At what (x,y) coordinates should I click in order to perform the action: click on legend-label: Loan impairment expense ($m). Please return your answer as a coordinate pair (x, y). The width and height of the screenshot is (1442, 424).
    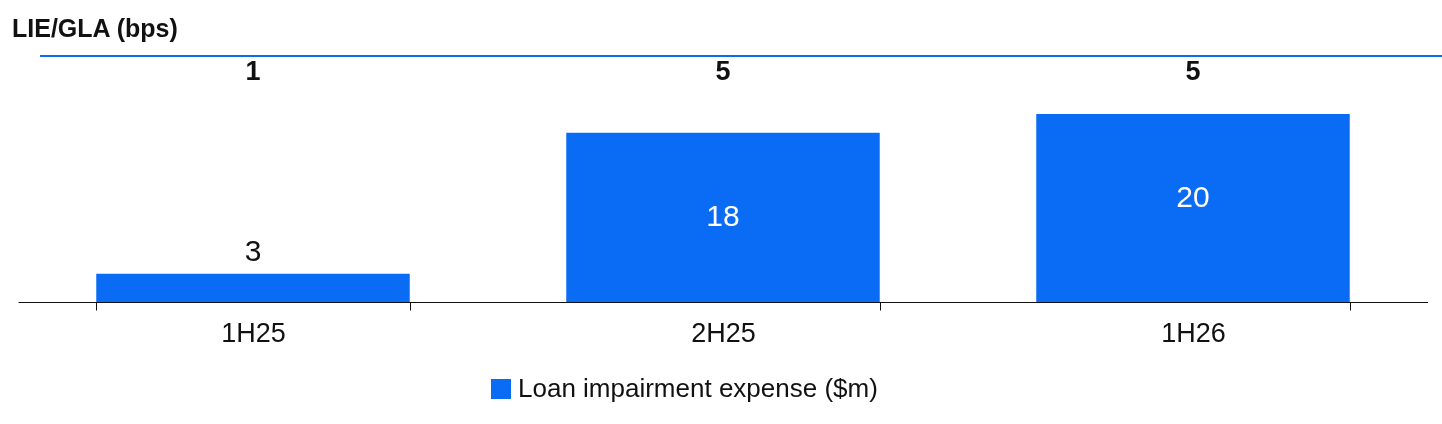
    Looking at the image, I should click on (698, 388).